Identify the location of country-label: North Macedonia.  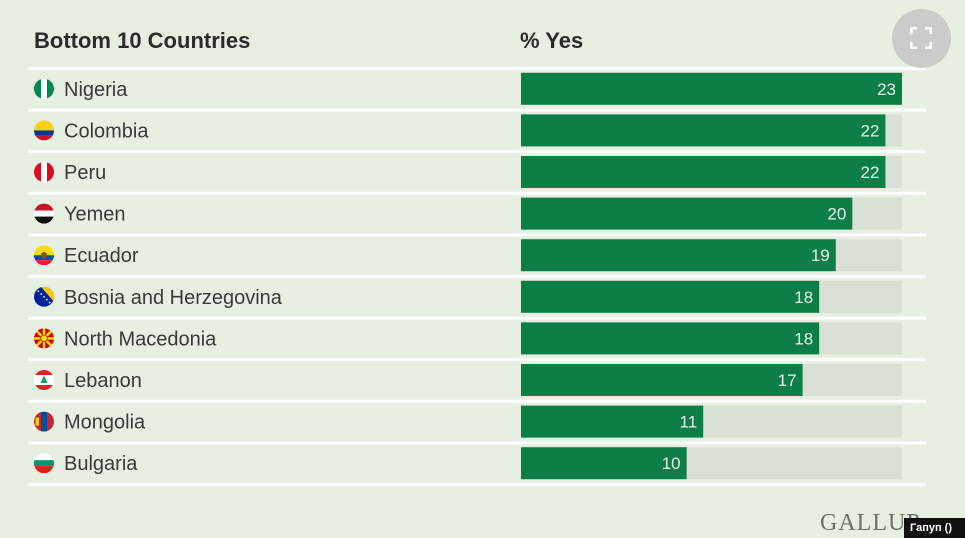
(140, 339).